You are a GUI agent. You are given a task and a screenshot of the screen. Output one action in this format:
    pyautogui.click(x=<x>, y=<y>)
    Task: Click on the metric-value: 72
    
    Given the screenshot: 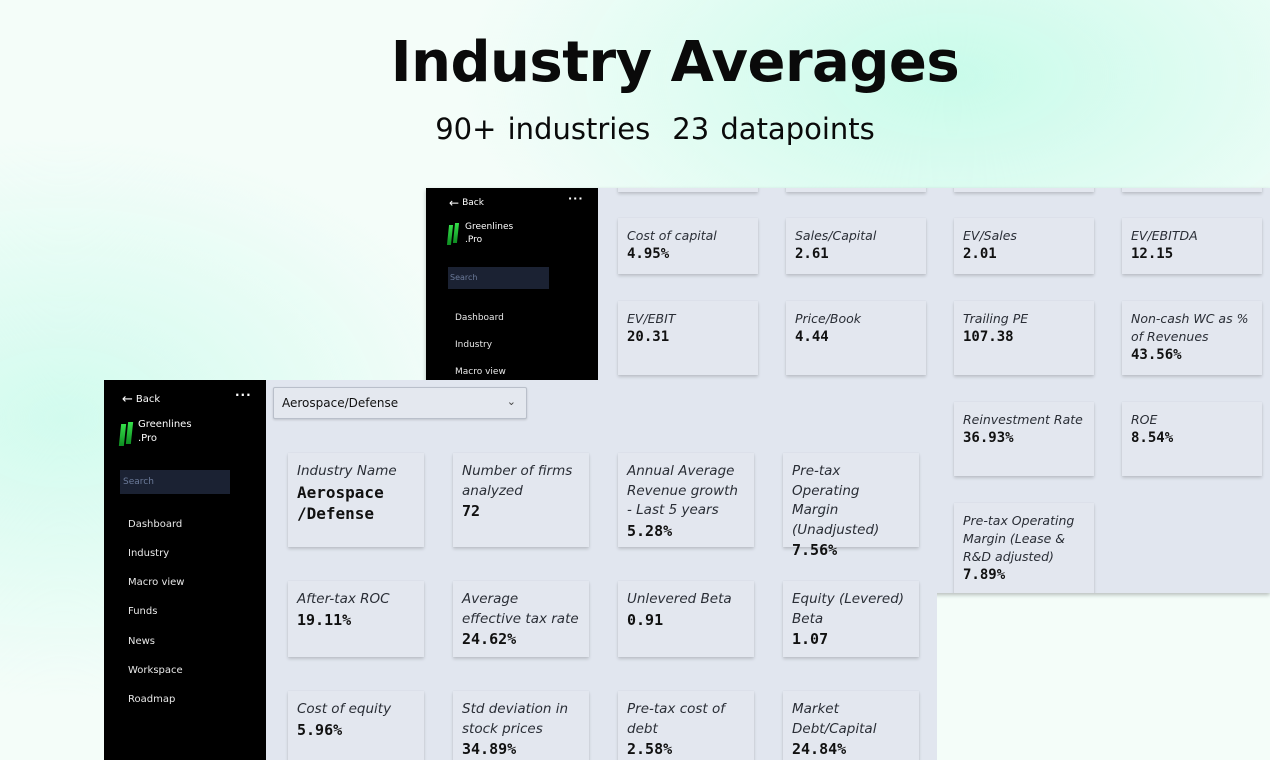 What is the action you would take?
    pyautogui.click(x=471, y=511)
    